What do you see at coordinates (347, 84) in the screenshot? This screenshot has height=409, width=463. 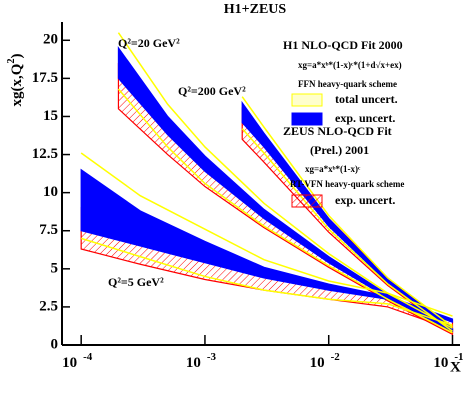 I see `legend-text: FFN heavy-quark scheme` at bounding box center [347, 84].